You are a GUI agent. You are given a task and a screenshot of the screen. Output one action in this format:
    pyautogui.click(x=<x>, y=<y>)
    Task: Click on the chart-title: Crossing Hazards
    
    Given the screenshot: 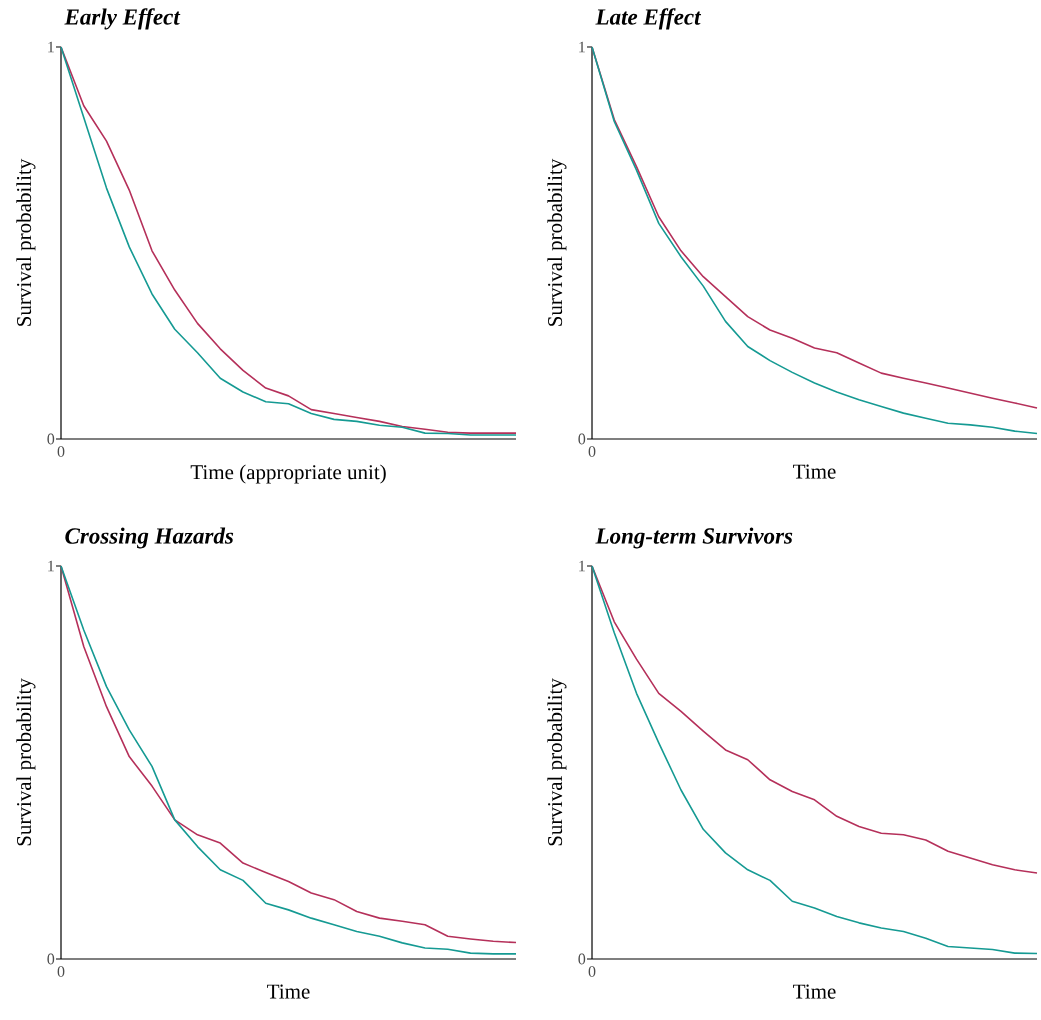 What is the action you would take?
    pyautogui.click(x=149, y=538)
    